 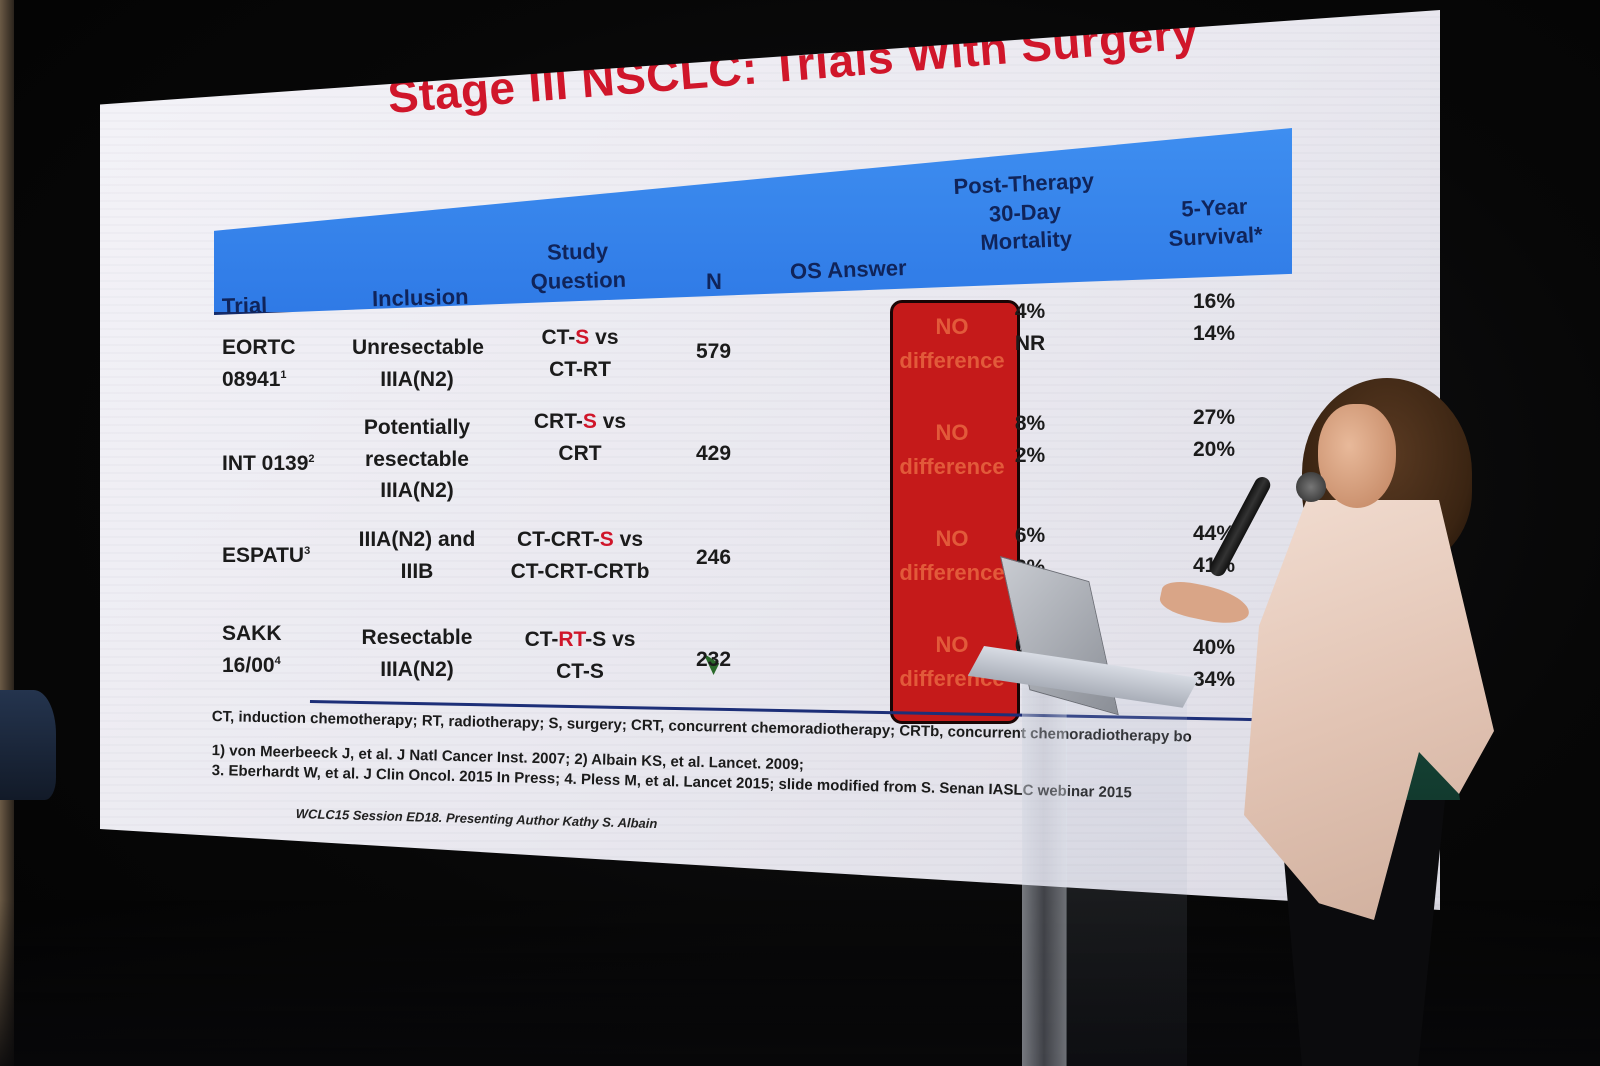 I want to click on header-study-question: Study Question, so click(x=578, y=266).